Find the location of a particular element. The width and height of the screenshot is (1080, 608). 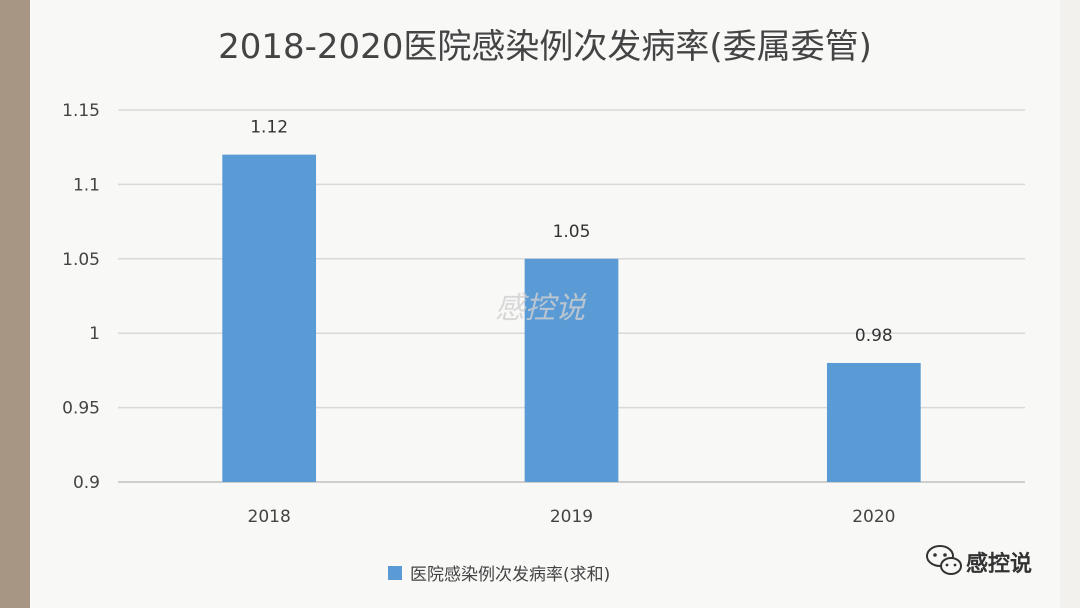

right-decor-band is located at coordinates (1070, 304).